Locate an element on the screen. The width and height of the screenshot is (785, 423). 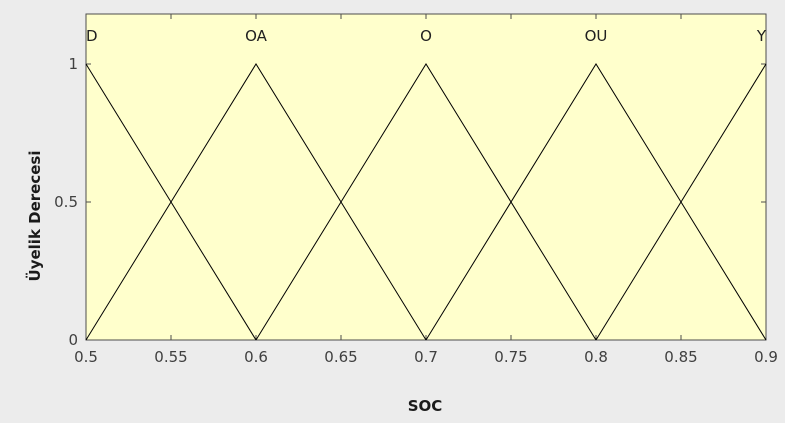
series-label-y: Y is located at coordinates (761, 36).